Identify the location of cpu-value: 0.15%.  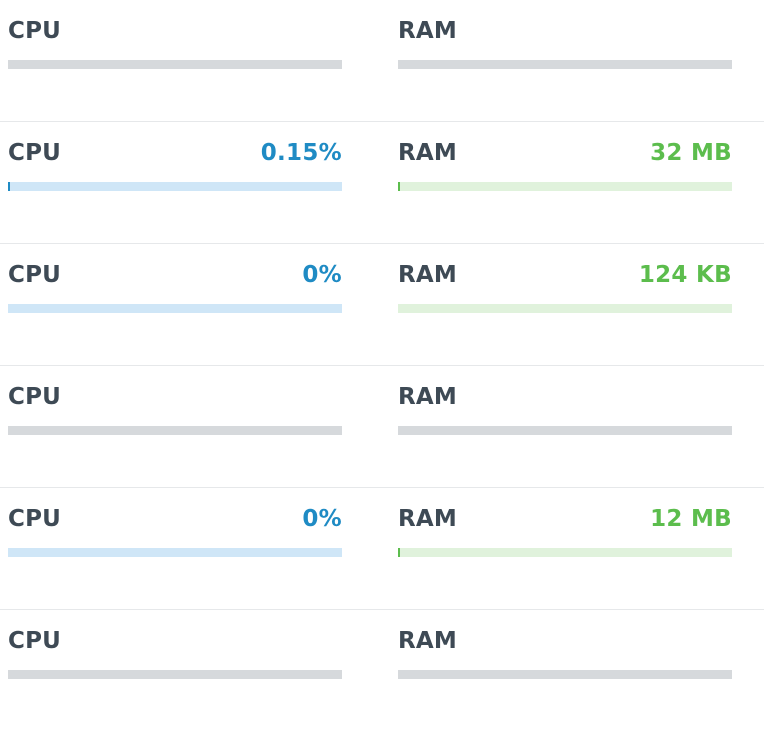
(301, 153).